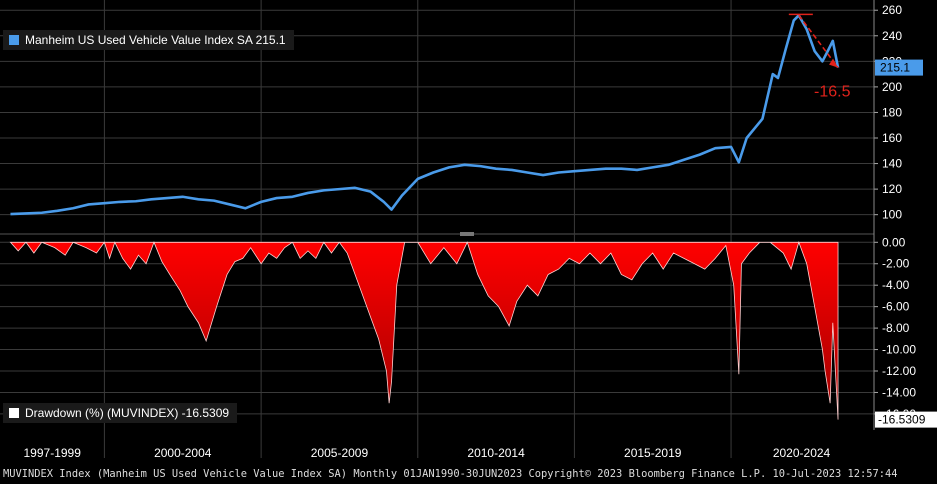 Image resolution: width=937 pixels, height=484 pixels. I want to click on bottom-y-tick-label: -6.00, so click(896, 307).